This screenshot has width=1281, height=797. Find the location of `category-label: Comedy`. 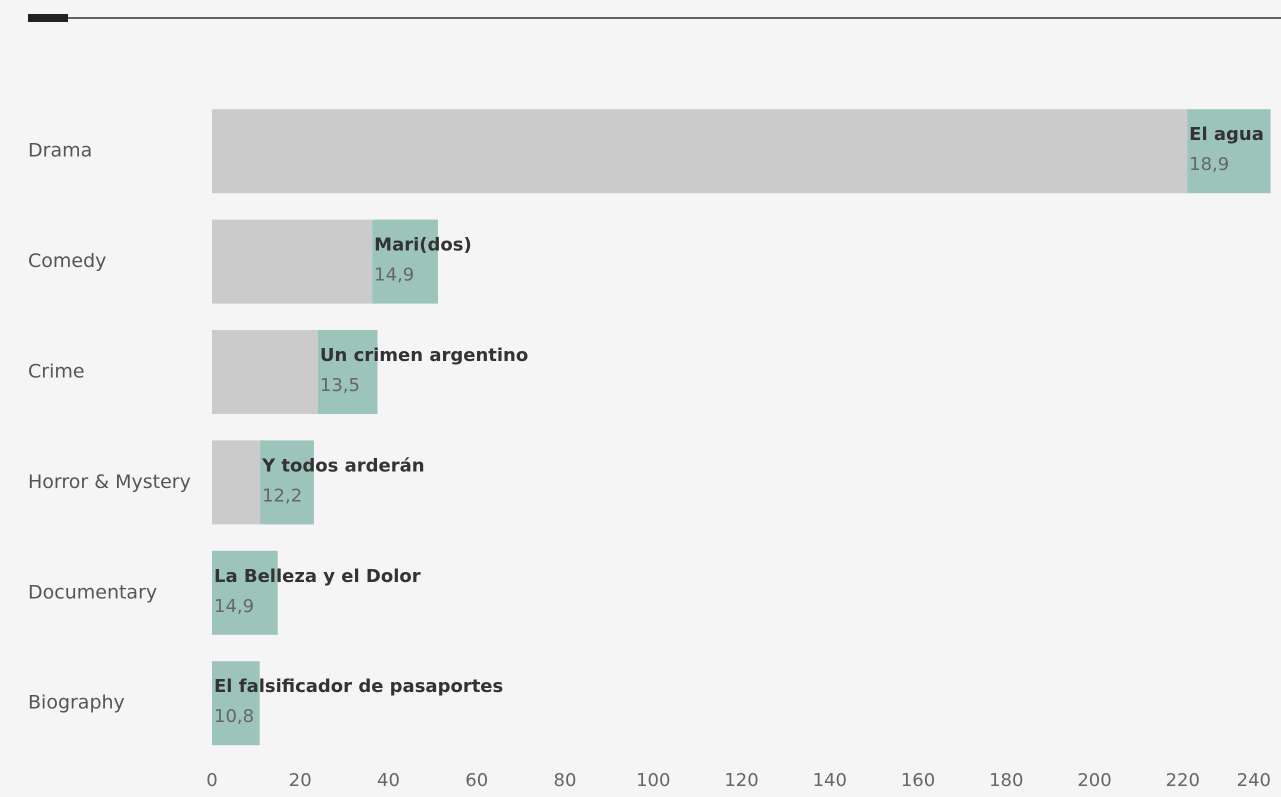

category-label: Comedy is located at coordinates (67, 261).